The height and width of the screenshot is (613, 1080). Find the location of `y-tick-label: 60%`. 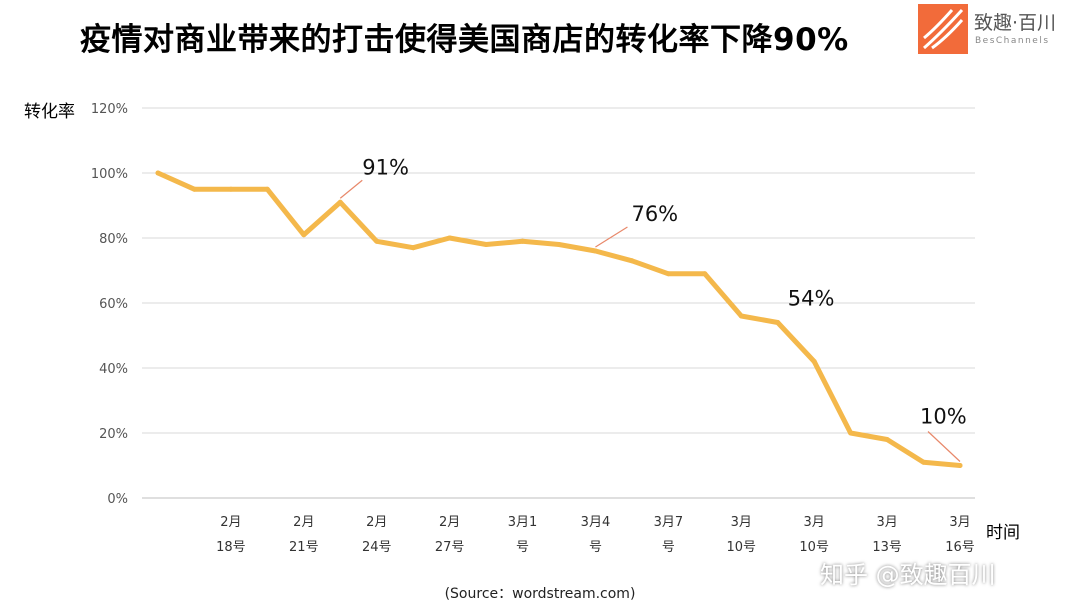

y-tick-label: 60% is located at coordinates (113, 304).